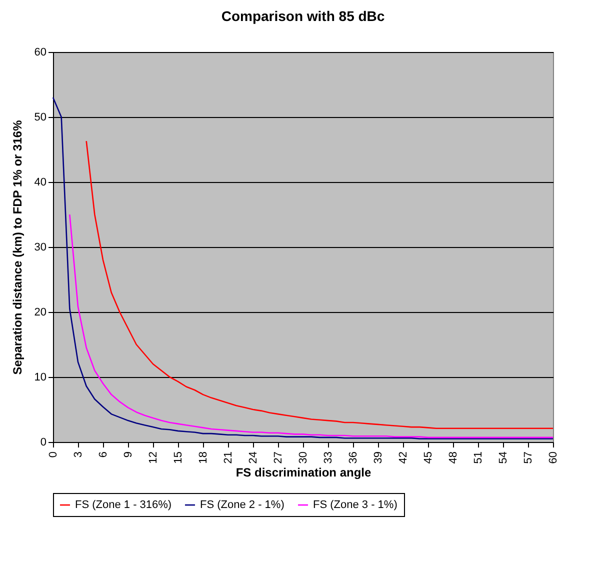  I want to click on y-tick-label: 30, so click(40, 248).